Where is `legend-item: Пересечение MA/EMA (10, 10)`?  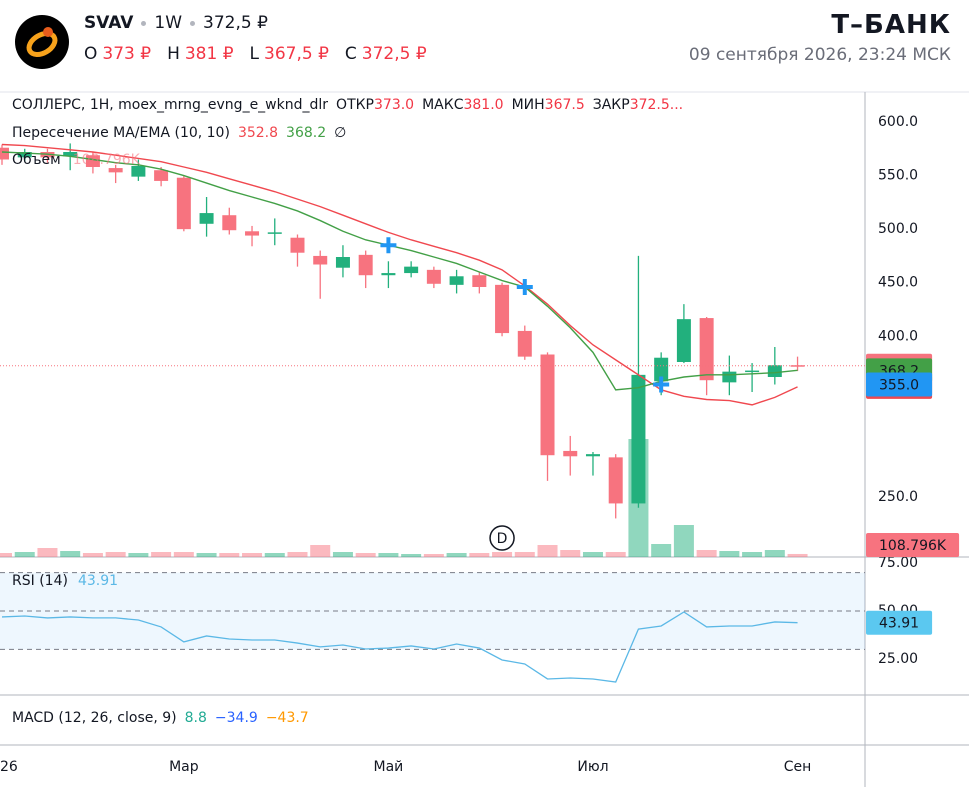
legend-item: Пересечение MA/EMA (10, 10) is located at coordinates (121, 133).